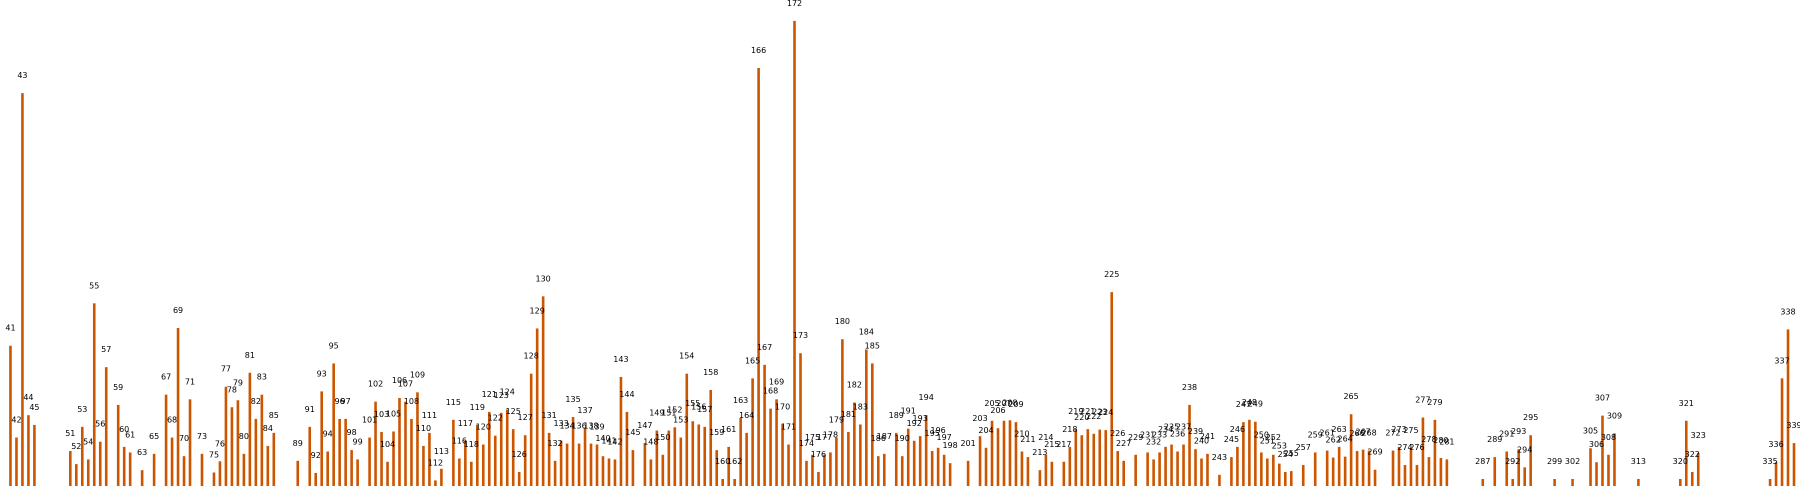 This screenshot has height=500, width=1800. I want to click on bar-label-106: 106, so click(399, 380).